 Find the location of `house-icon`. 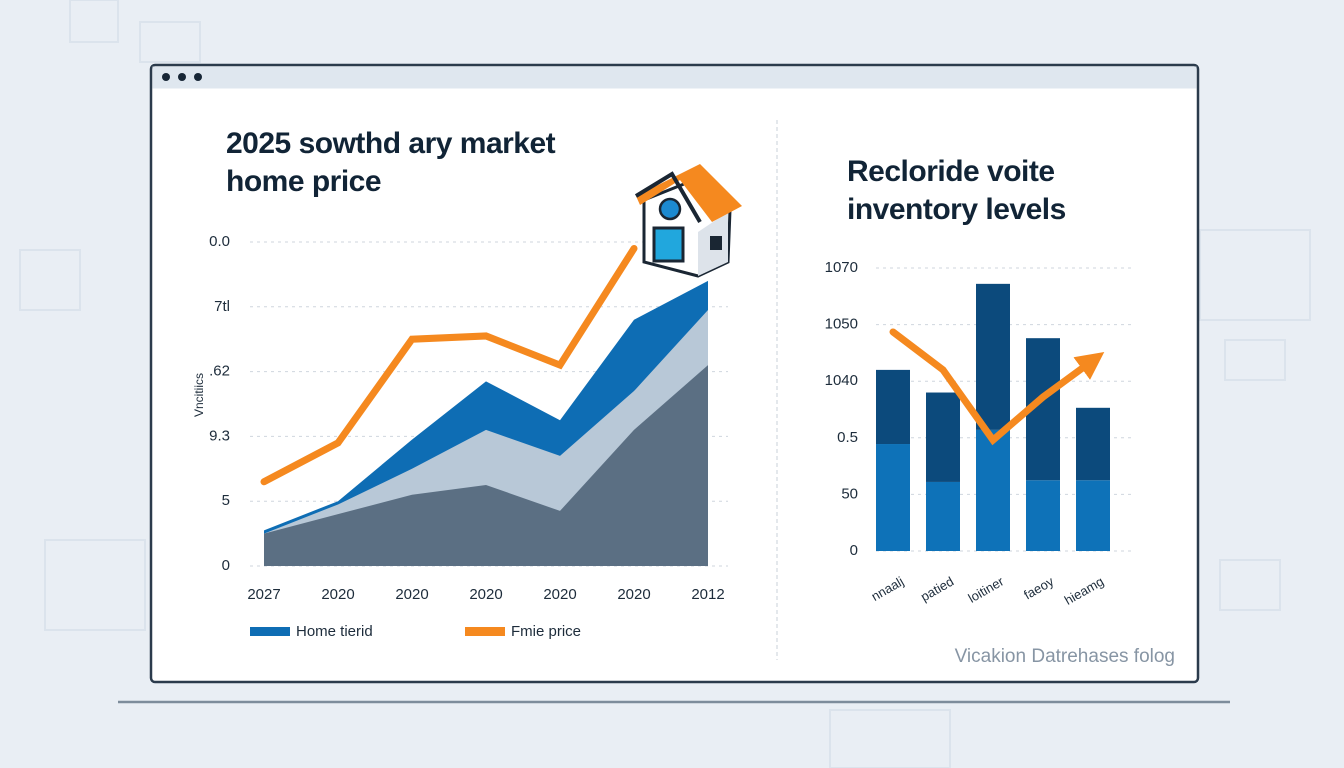

house-icon is located at coordinates (688, 221).